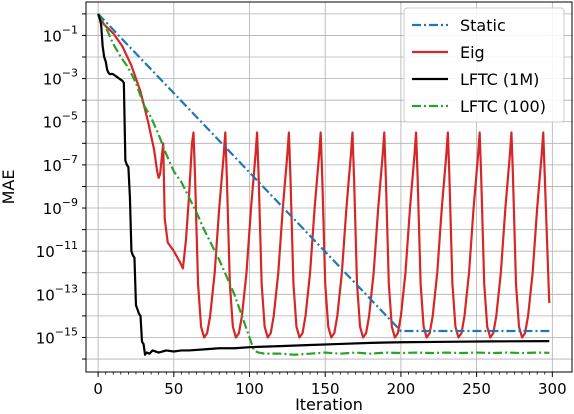 This screenshot has width=574, height=414. Describe the element at coordinates (57, 293) in the screenshot. I see `y-tick-label: 10⁻¹³` at that location.